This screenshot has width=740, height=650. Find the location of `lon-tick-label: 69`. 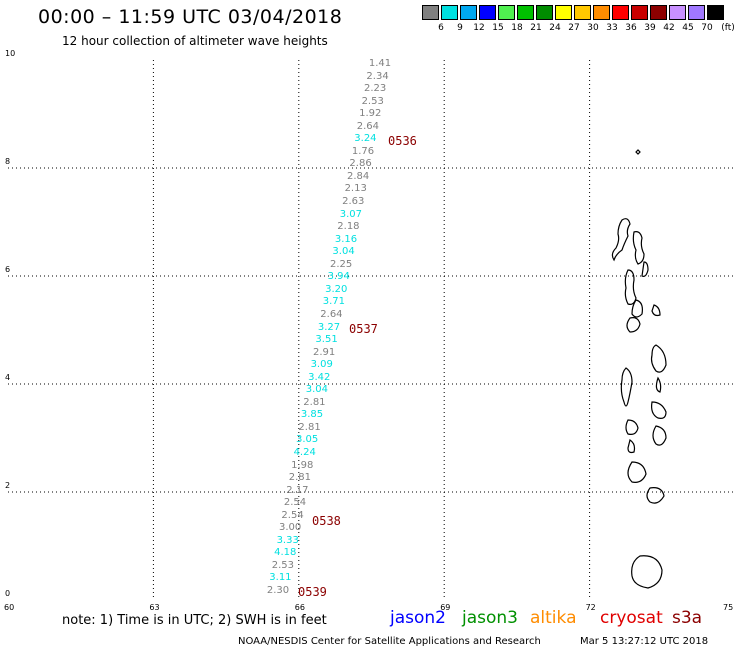

lon-tick-label: 69 is located at coordinates (445, 607).